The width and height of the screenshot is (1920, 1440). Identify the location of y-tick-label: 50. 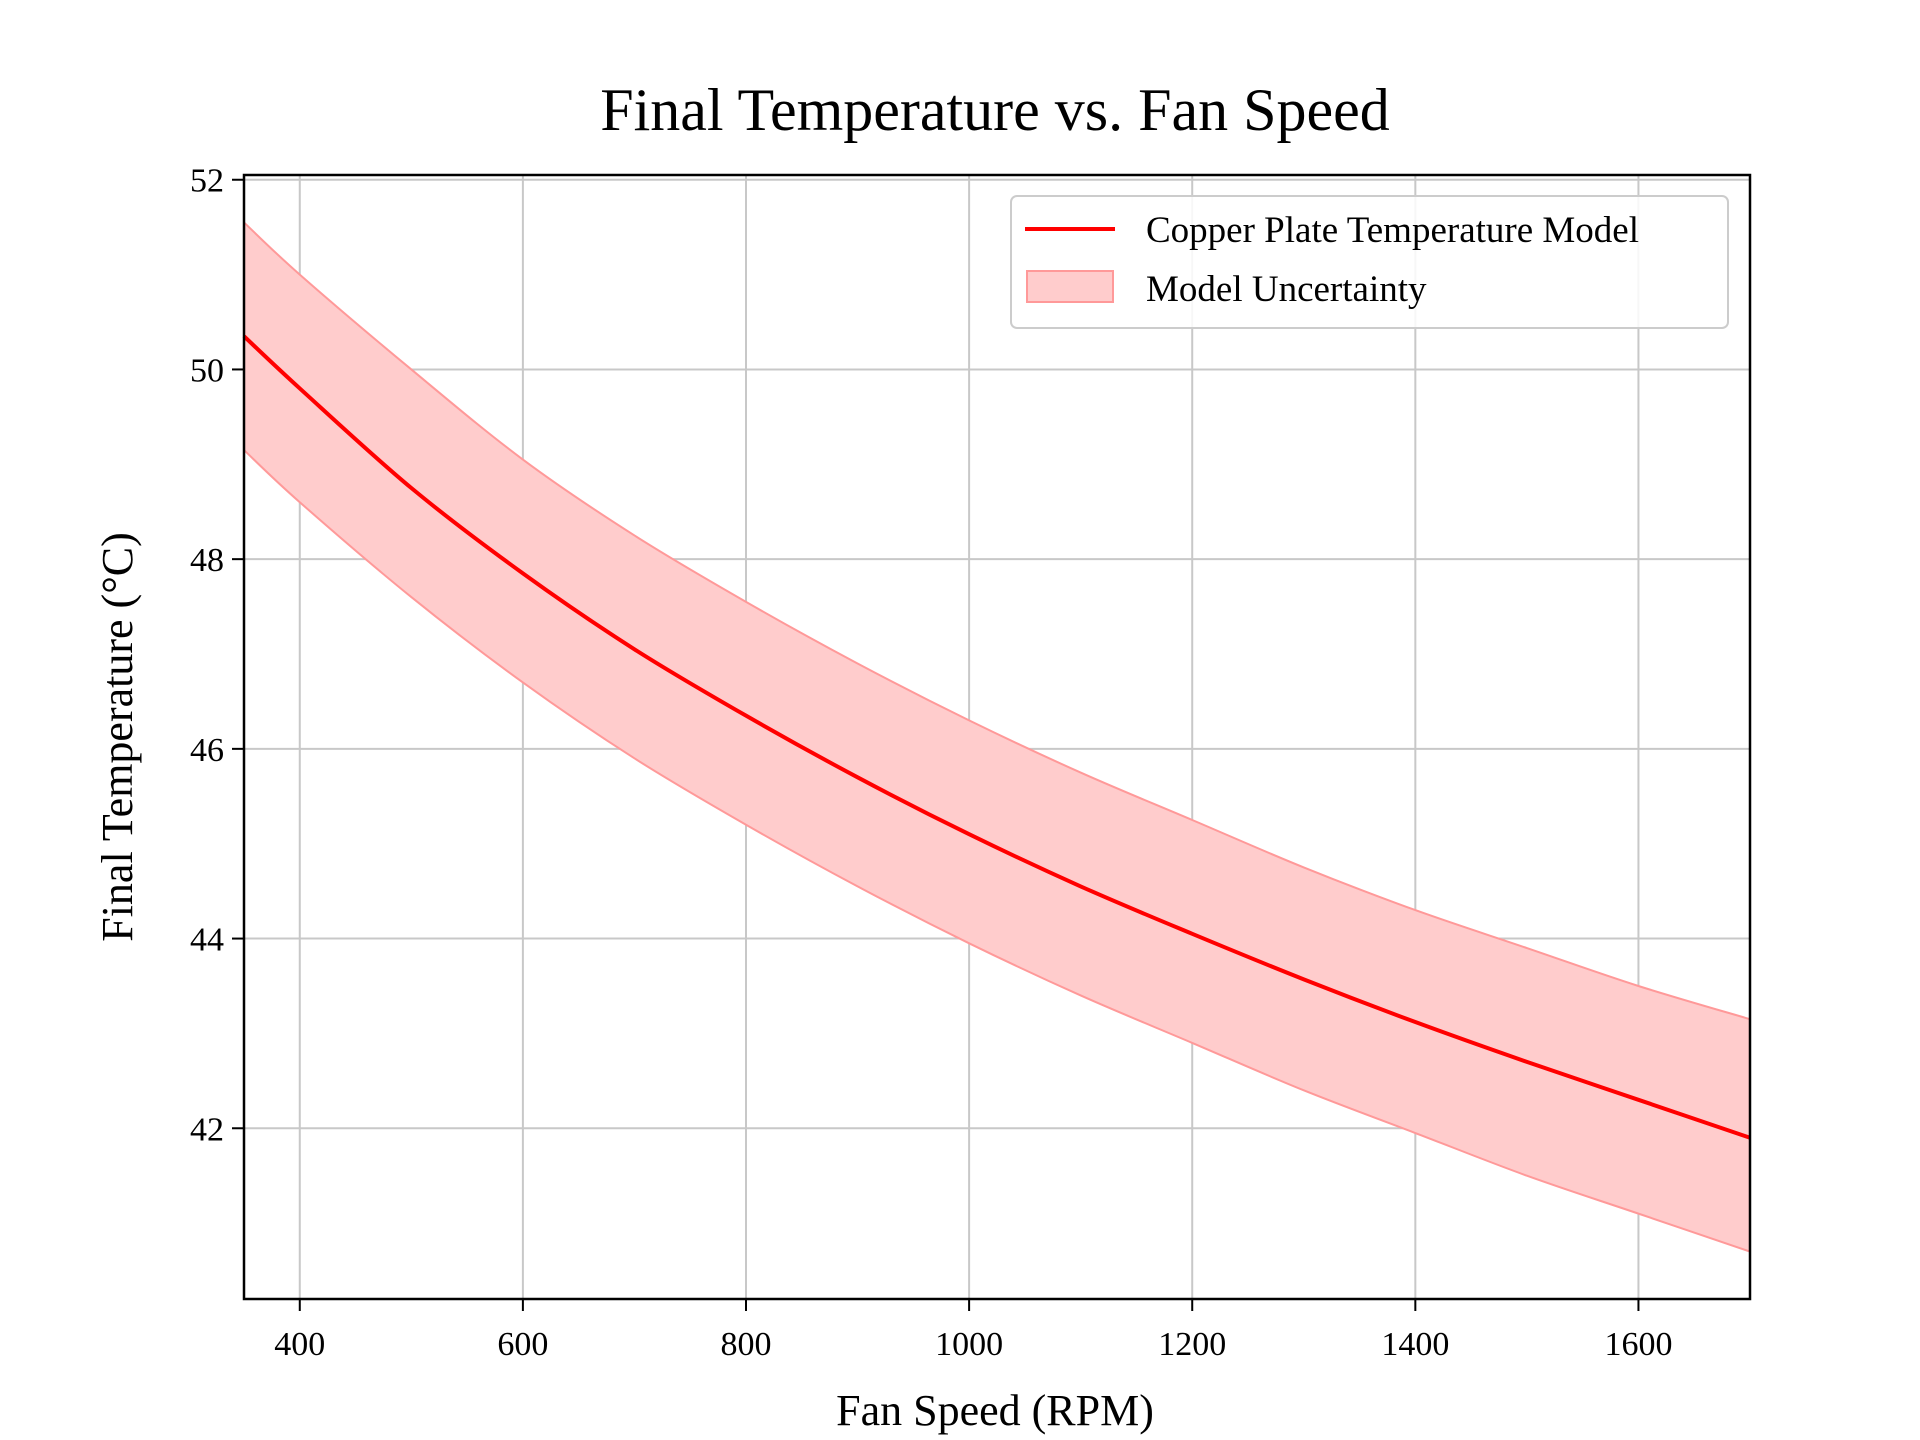
(207, 370).